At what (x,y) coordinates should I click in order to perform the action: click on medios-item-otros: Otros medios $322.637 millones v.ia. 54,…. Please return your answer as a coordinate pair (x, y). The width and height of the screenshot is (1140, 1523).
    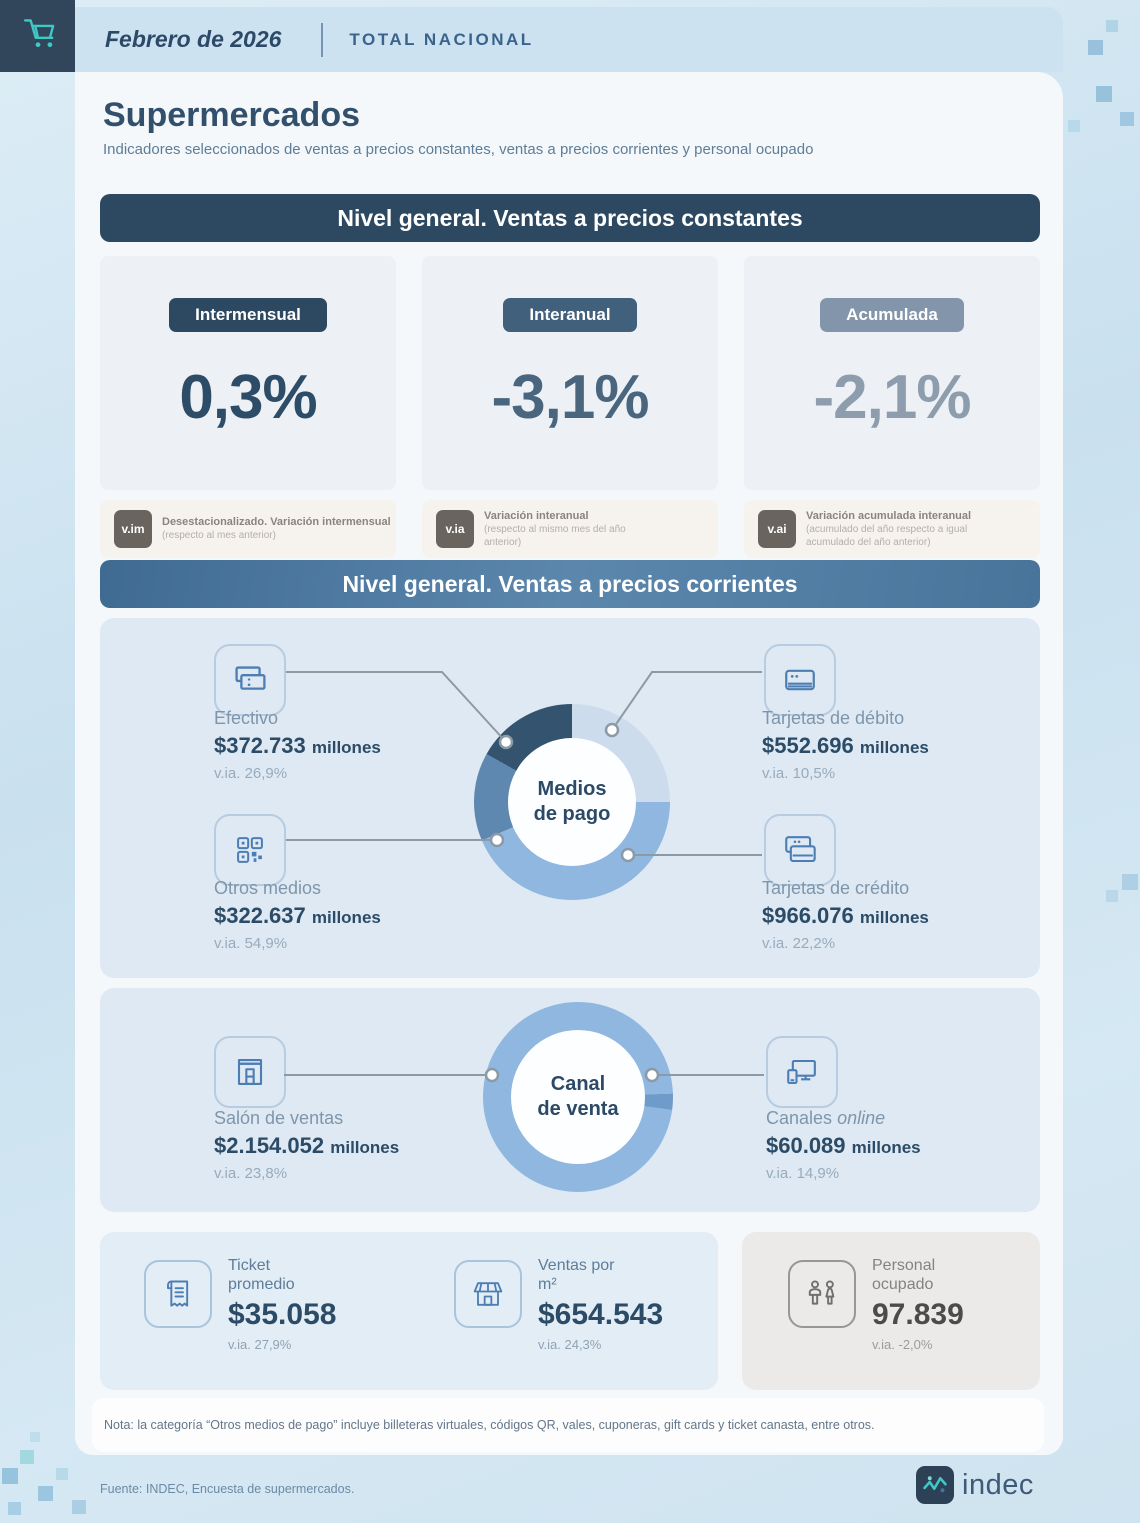
    Looking at the image, I should click on (334, 915).